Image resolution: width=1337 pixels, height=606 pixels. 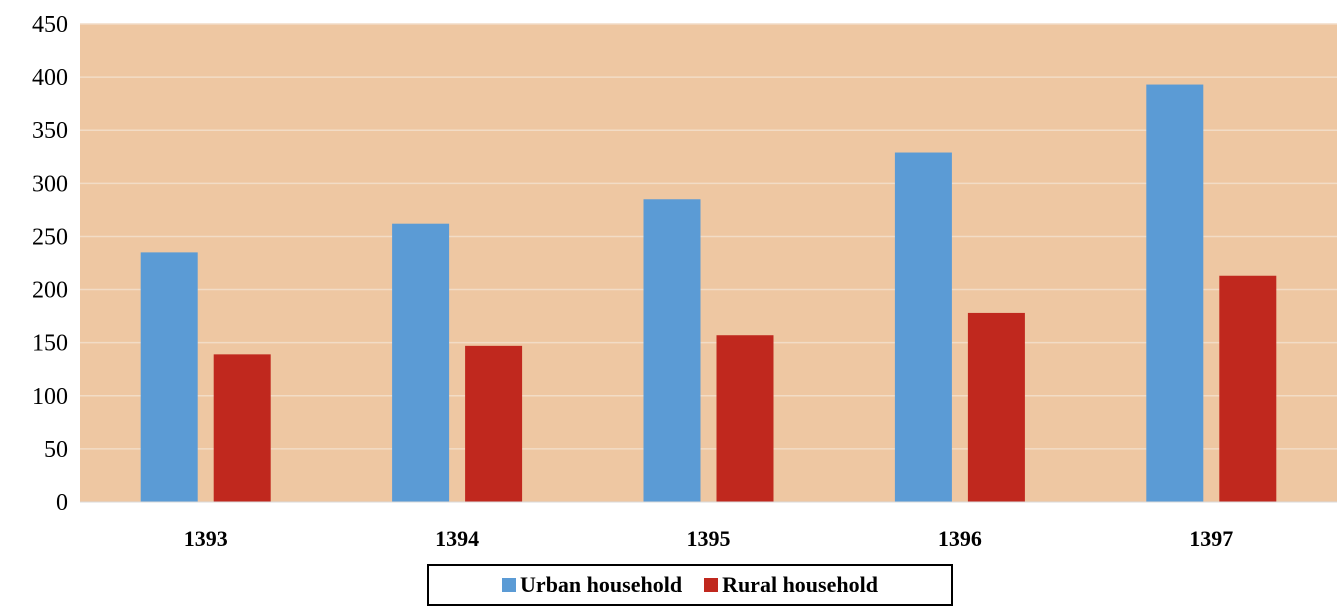 What do you see at coordinates (50, 25) in the screenshot?
I see `y-tick-label: 450` at bounding box center [50, 25].